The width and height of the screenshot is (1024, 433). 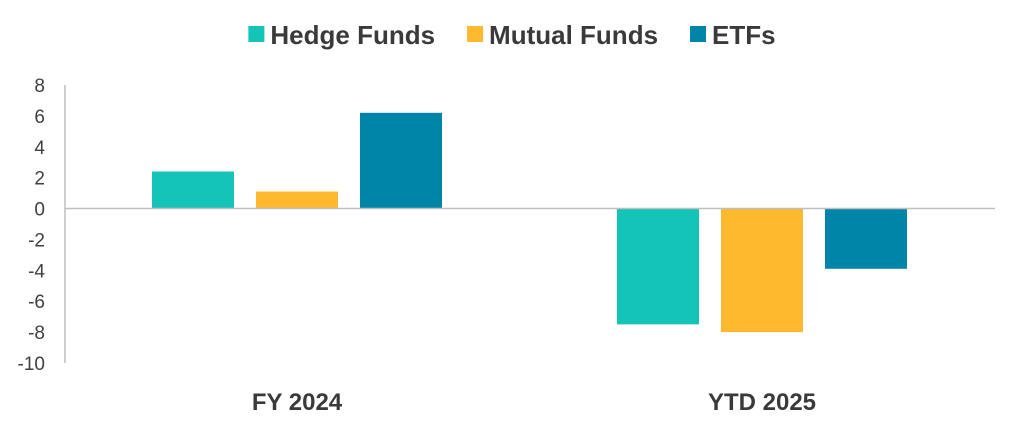 What do you see at coordinates (36, 302) in the screenshot?
I see `y-tick-label: -6` at bounding box center [36, 302].